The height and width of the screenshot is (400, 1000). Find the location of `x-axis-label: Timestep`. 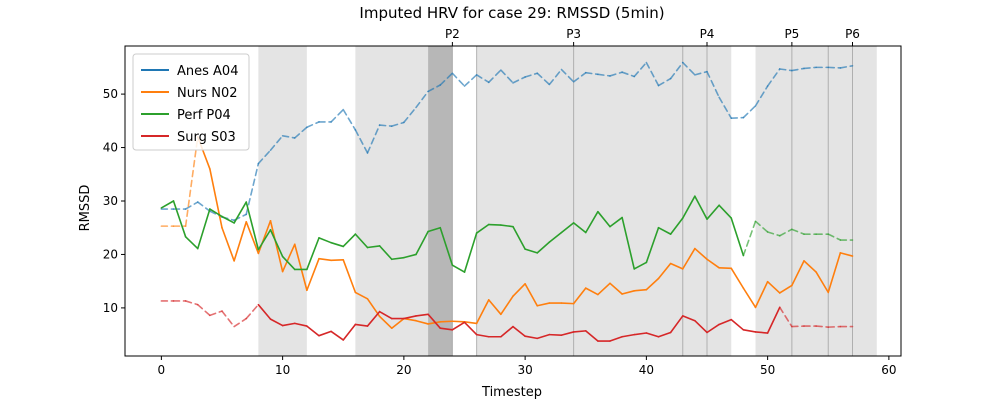

x-axis-label: Timestep is located at coordinates (511, 392).